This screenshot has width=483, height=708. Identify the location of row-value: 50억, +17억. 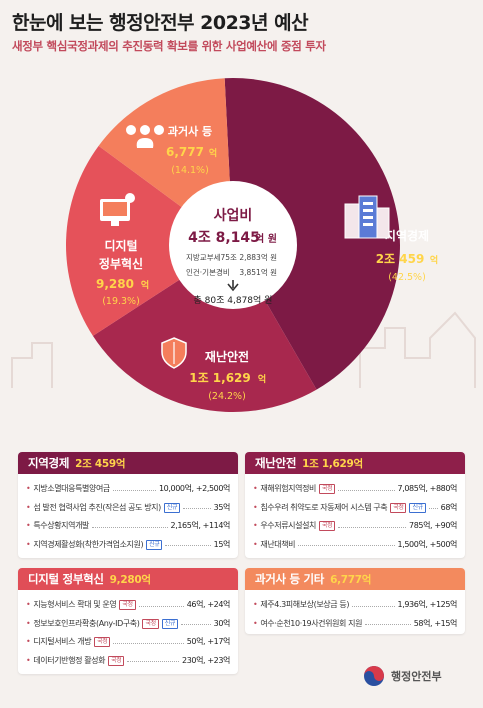
(208, 641).